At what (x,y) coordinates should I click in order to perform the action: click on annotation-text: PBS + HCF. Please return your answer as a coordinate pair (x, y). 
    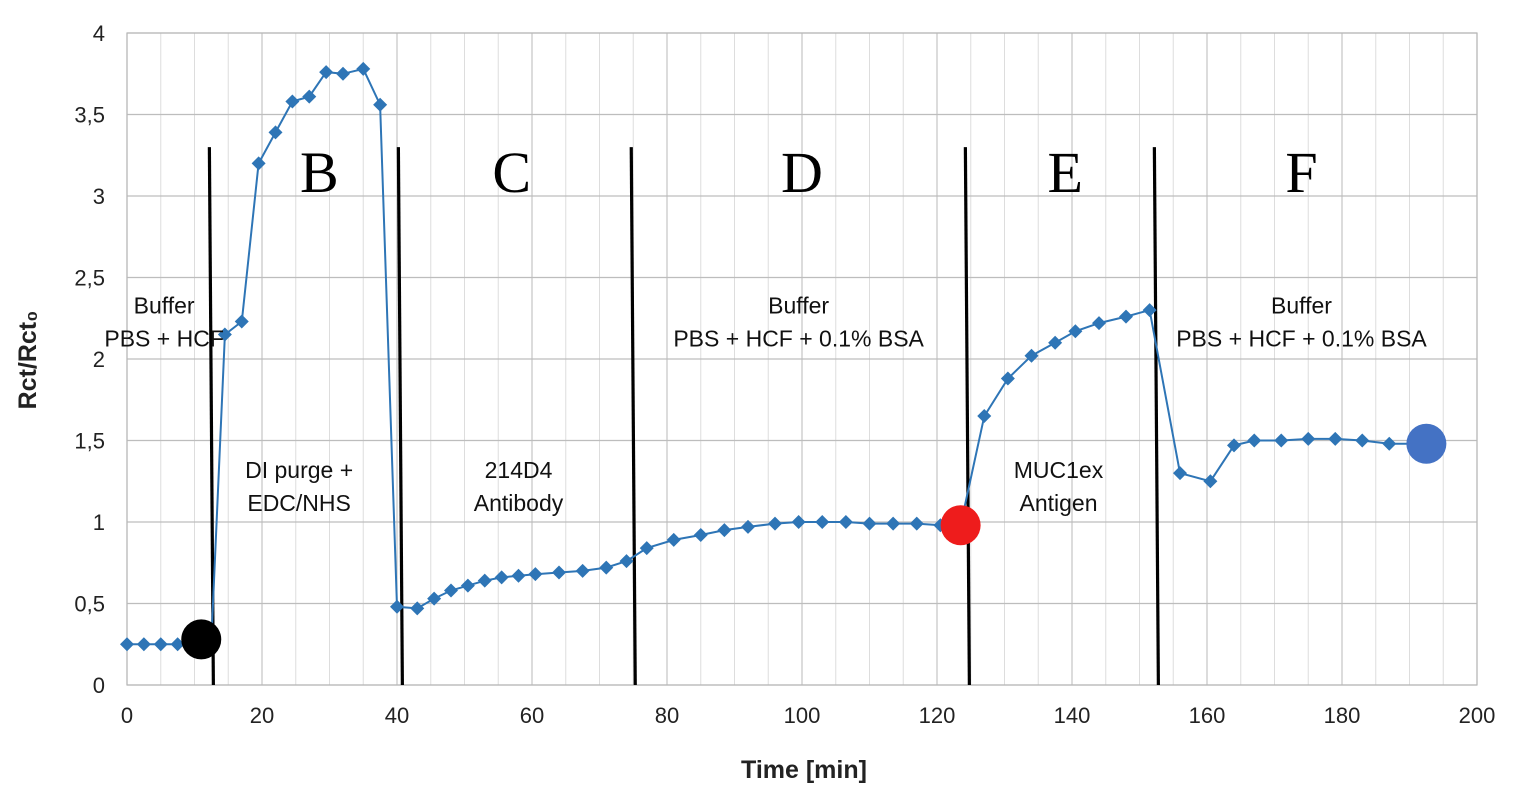
    Looking at the image, I should click on (164, 338).